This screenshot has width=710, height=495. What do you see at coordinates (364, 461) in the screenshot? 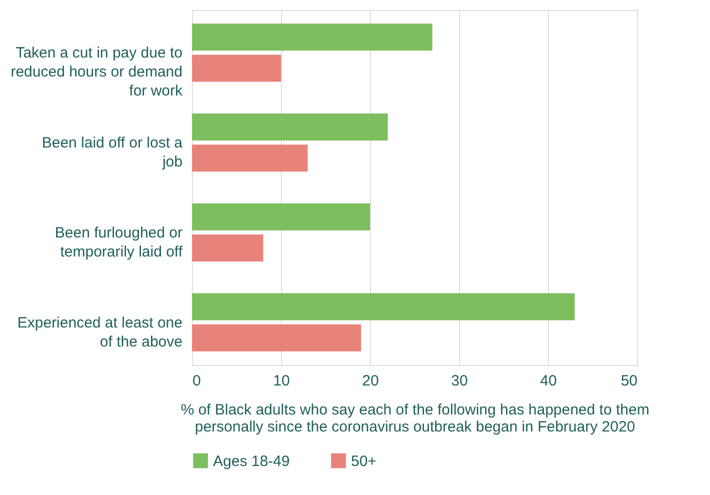
I see `legend-label: 50+` at bounding box center [364, 461].